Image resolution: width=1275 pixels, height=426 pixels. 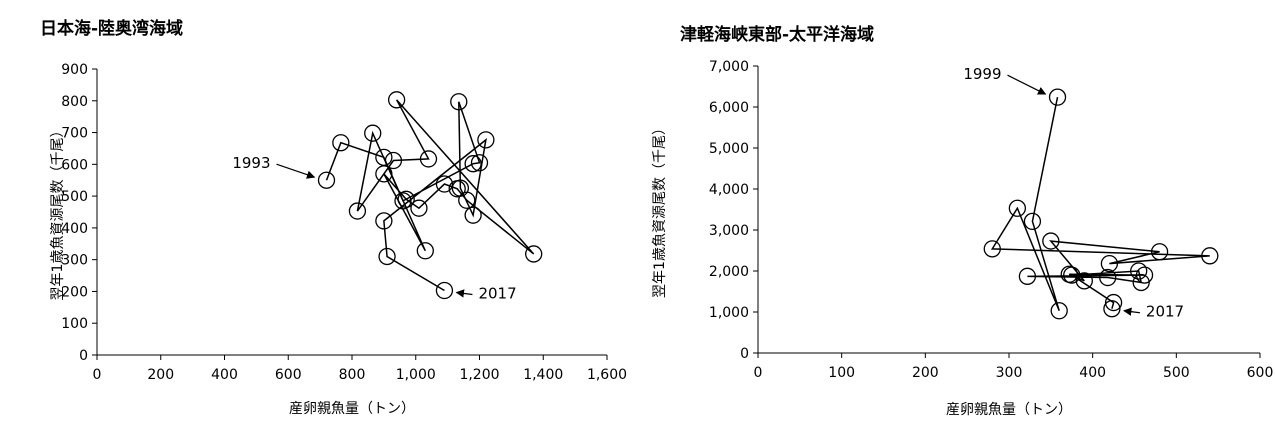 I want to click on y-tick-label: 700, so click(x=74, y=134).